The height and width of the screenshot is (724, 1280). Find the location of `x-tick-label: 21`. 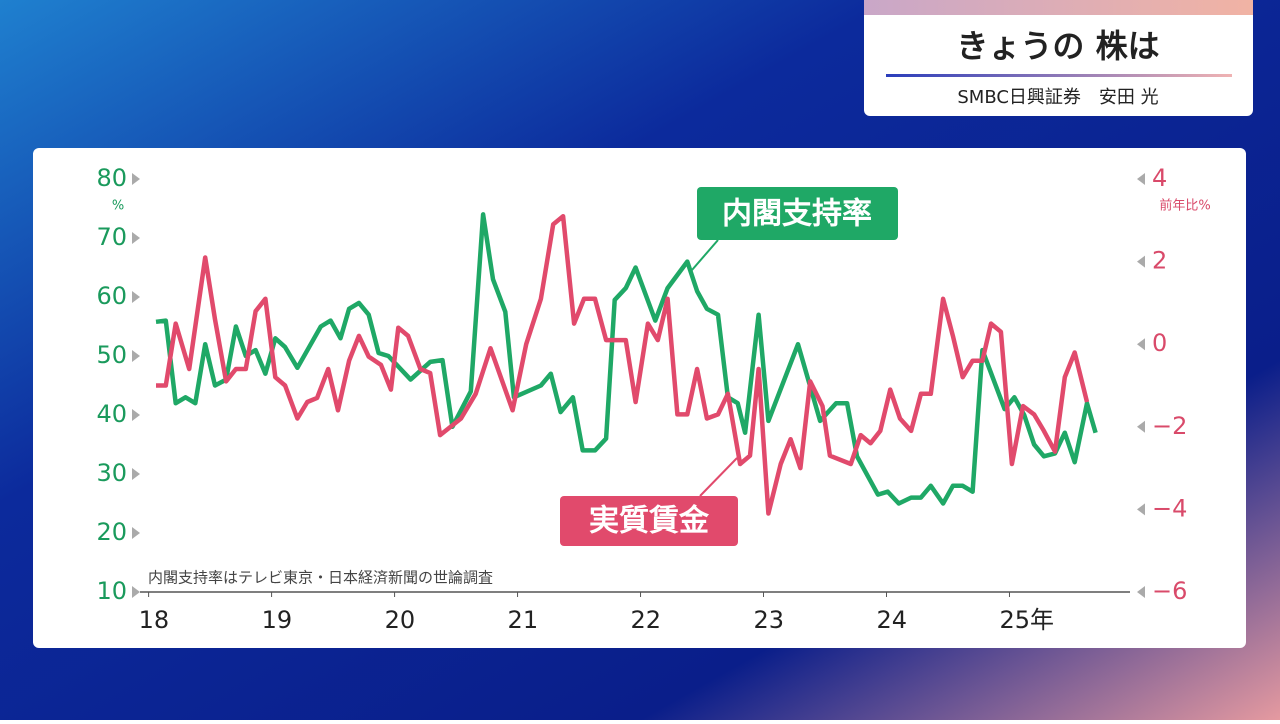

x-tick-label: 21 is located at coordinates (523, 620).